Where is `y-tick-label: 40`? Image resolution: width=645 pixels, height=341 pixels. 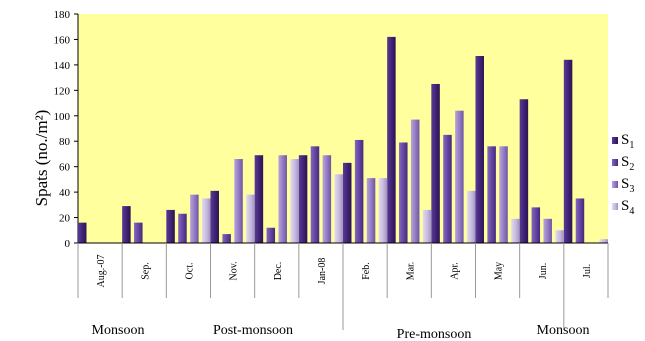
y-tick-label: 40 is located at coordinates (65, 193).